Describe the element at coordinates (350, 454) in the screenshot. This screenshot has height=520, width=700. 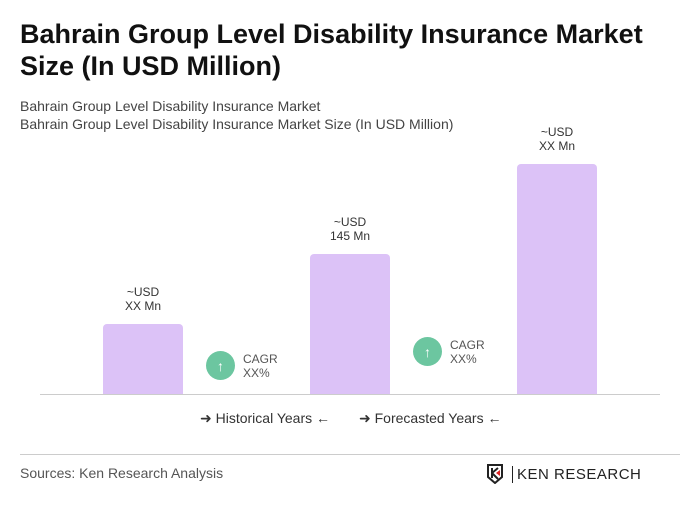
I see `divider` at that location.